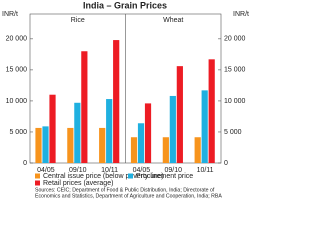 The image size is (320, 240). Describe the element at coordinates (173, 20) in the screenshot. I see `panel-title: Wheat` at that location.